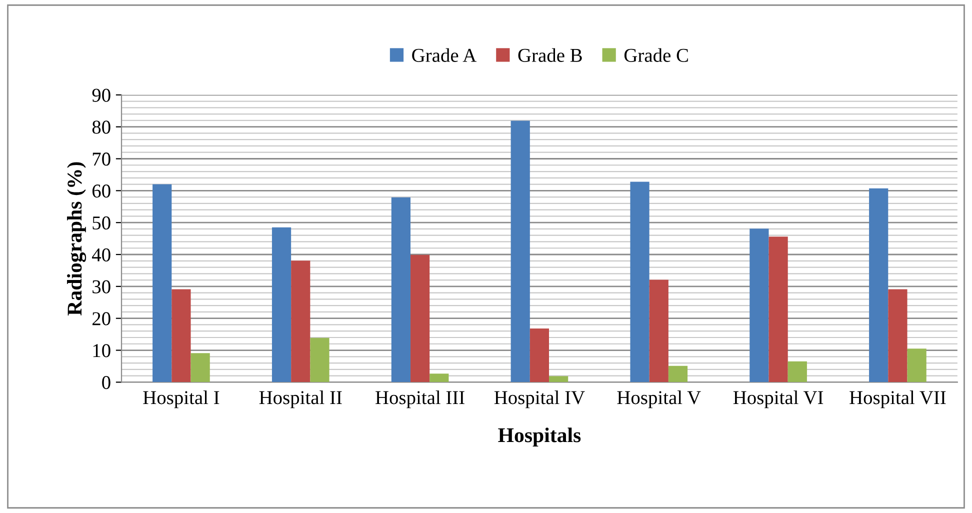  Describe the element at coordinates (101, 255) in the screenshot. I see `y-tick-label: 40` at that location.